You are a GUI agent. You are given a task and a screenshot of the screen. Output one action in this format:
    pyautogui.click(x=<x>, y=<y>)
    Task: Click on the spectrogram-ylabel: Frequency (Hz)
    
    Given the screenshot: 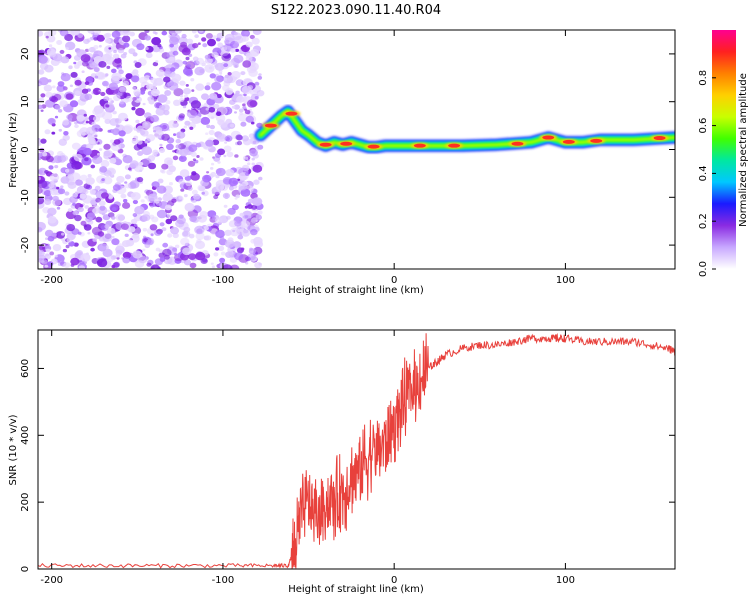 What is the action you would take?
    pyautogui.click(x=13, y=150)
    